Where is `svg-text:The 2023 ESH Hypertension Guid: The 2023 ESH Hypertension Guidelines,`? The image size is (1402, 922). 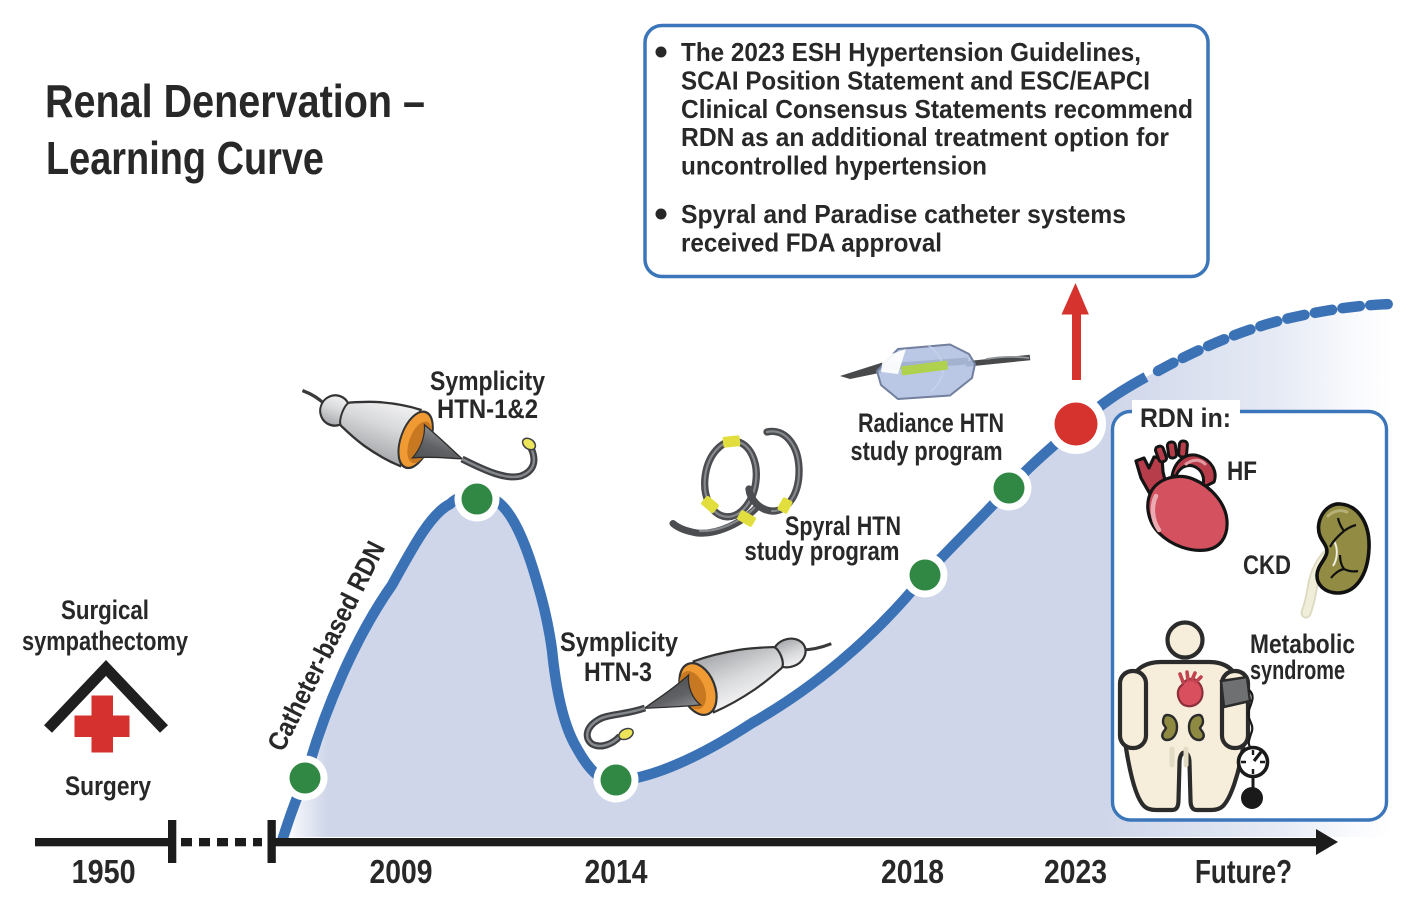 svg-text:The 2023 ESH Hypertension Guid: The 2023 ESH Hypertension Guidelines, is located at coordinates (911, 52).